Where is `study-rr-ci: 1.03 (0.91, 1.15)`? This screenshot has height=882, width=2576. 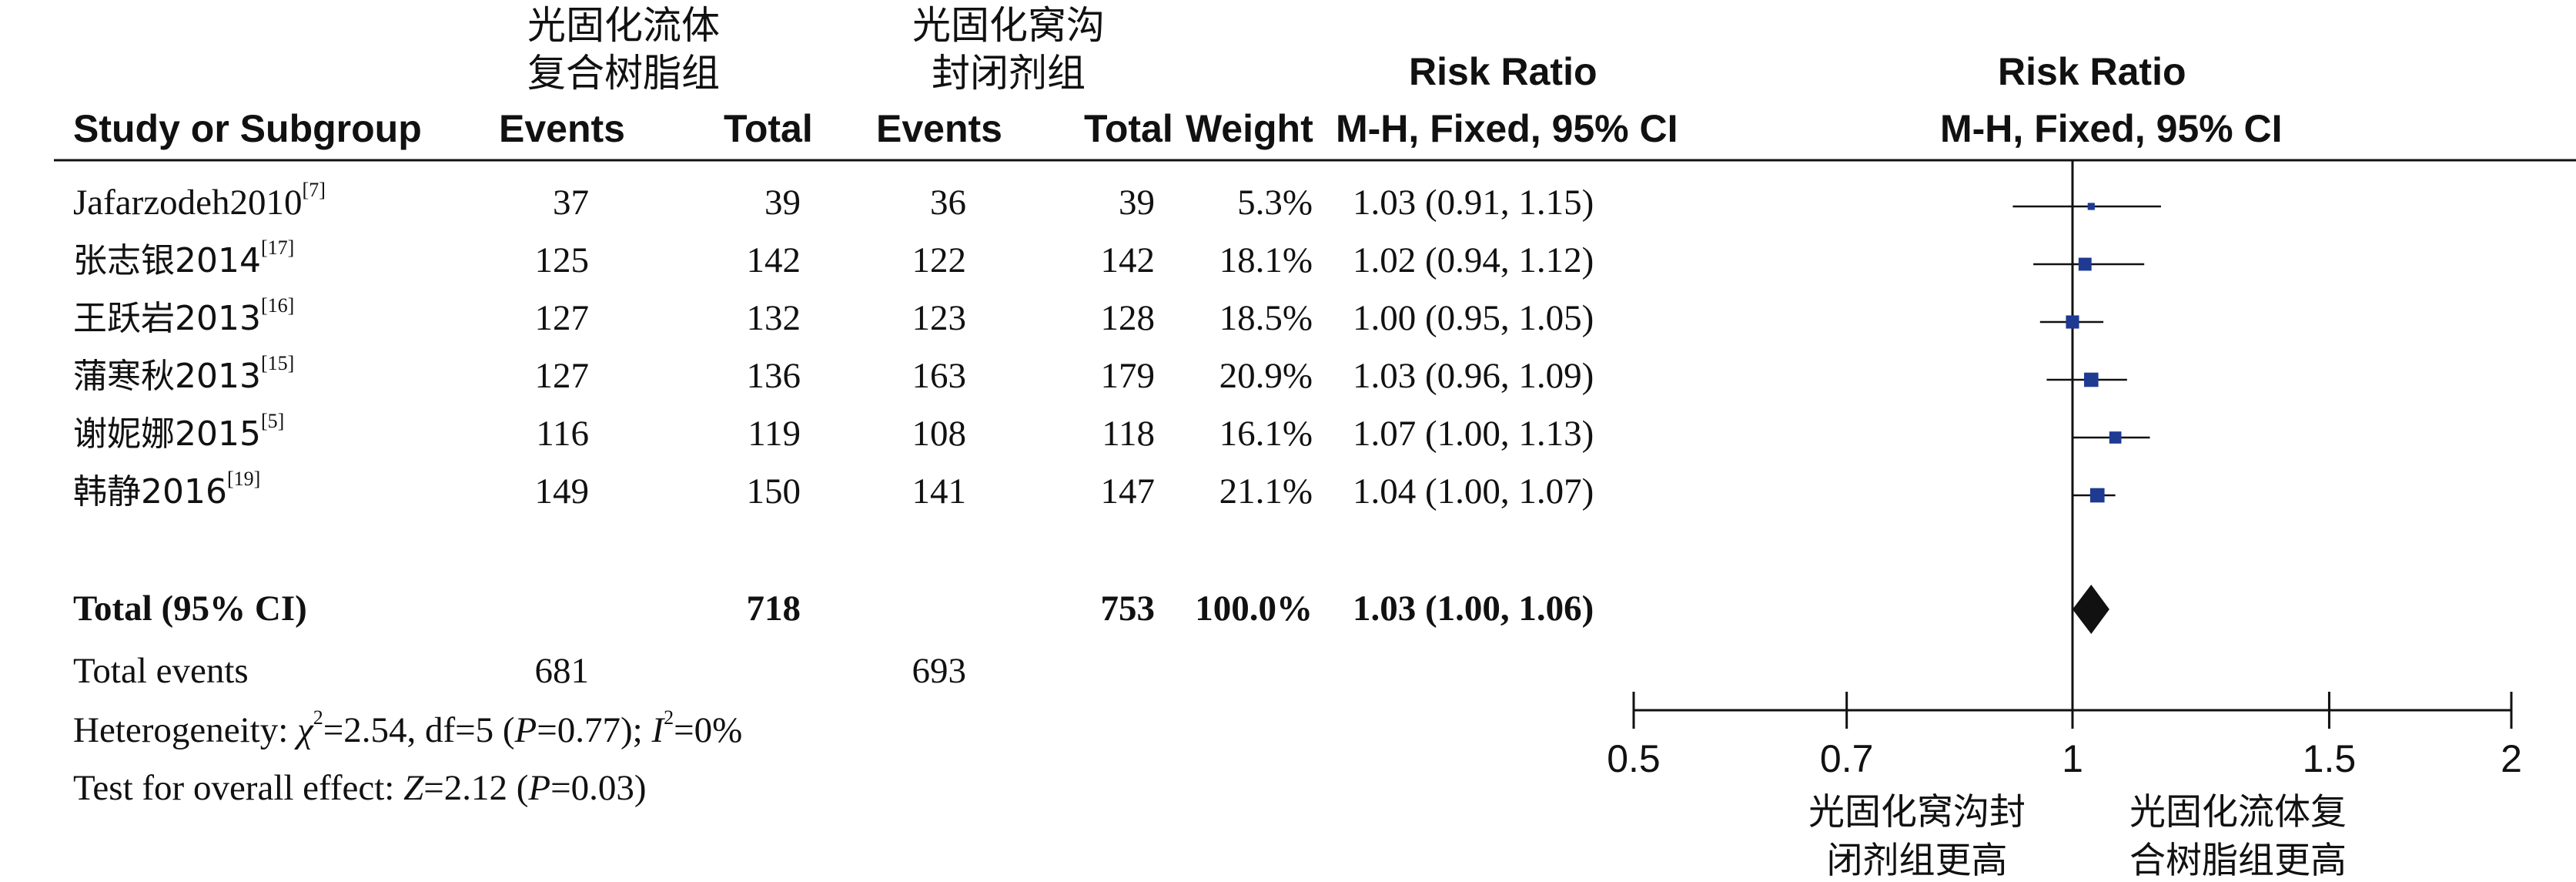
study-rr-ci: 1.03 (0.91, 1.15) is located at coordinates (1473, 203).